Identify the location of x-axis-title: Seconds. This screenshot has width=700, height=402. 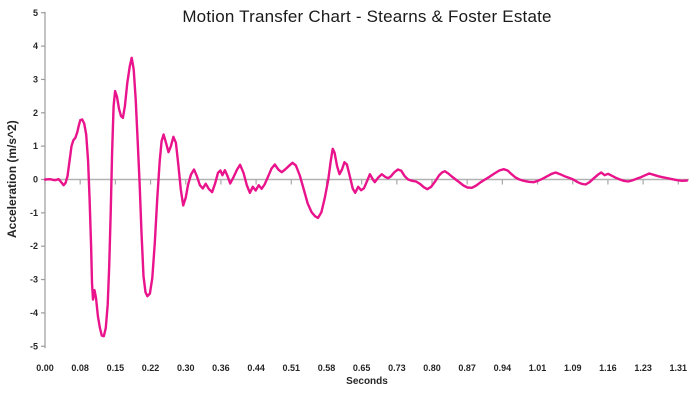
(367, 381).